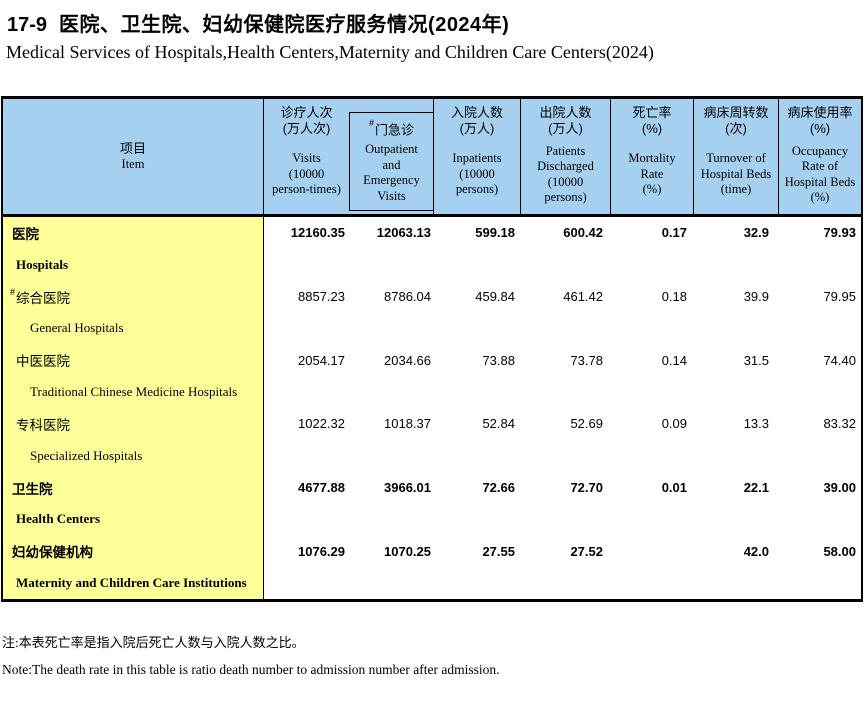  I want to click on footnote-chinese: 注:本表死亡率是指入院后死亡人数与入院人数之比。, so click(153, 642).